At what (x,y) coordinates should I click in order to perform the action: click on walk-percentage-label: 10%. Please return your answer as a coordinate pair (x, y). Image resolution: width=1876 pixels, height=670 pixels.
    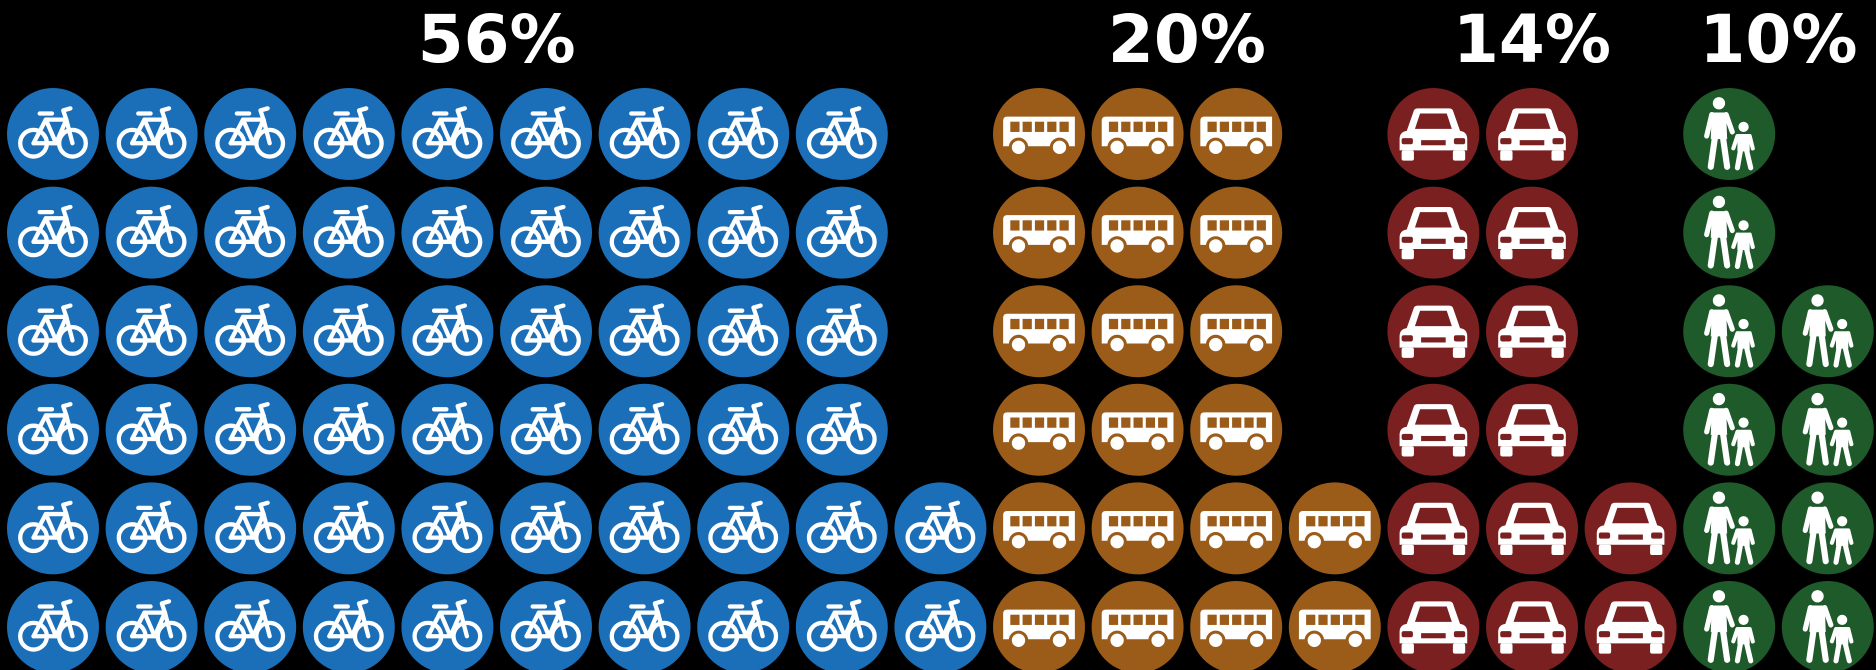
    Looking at the image, I should click on (1779, 39).